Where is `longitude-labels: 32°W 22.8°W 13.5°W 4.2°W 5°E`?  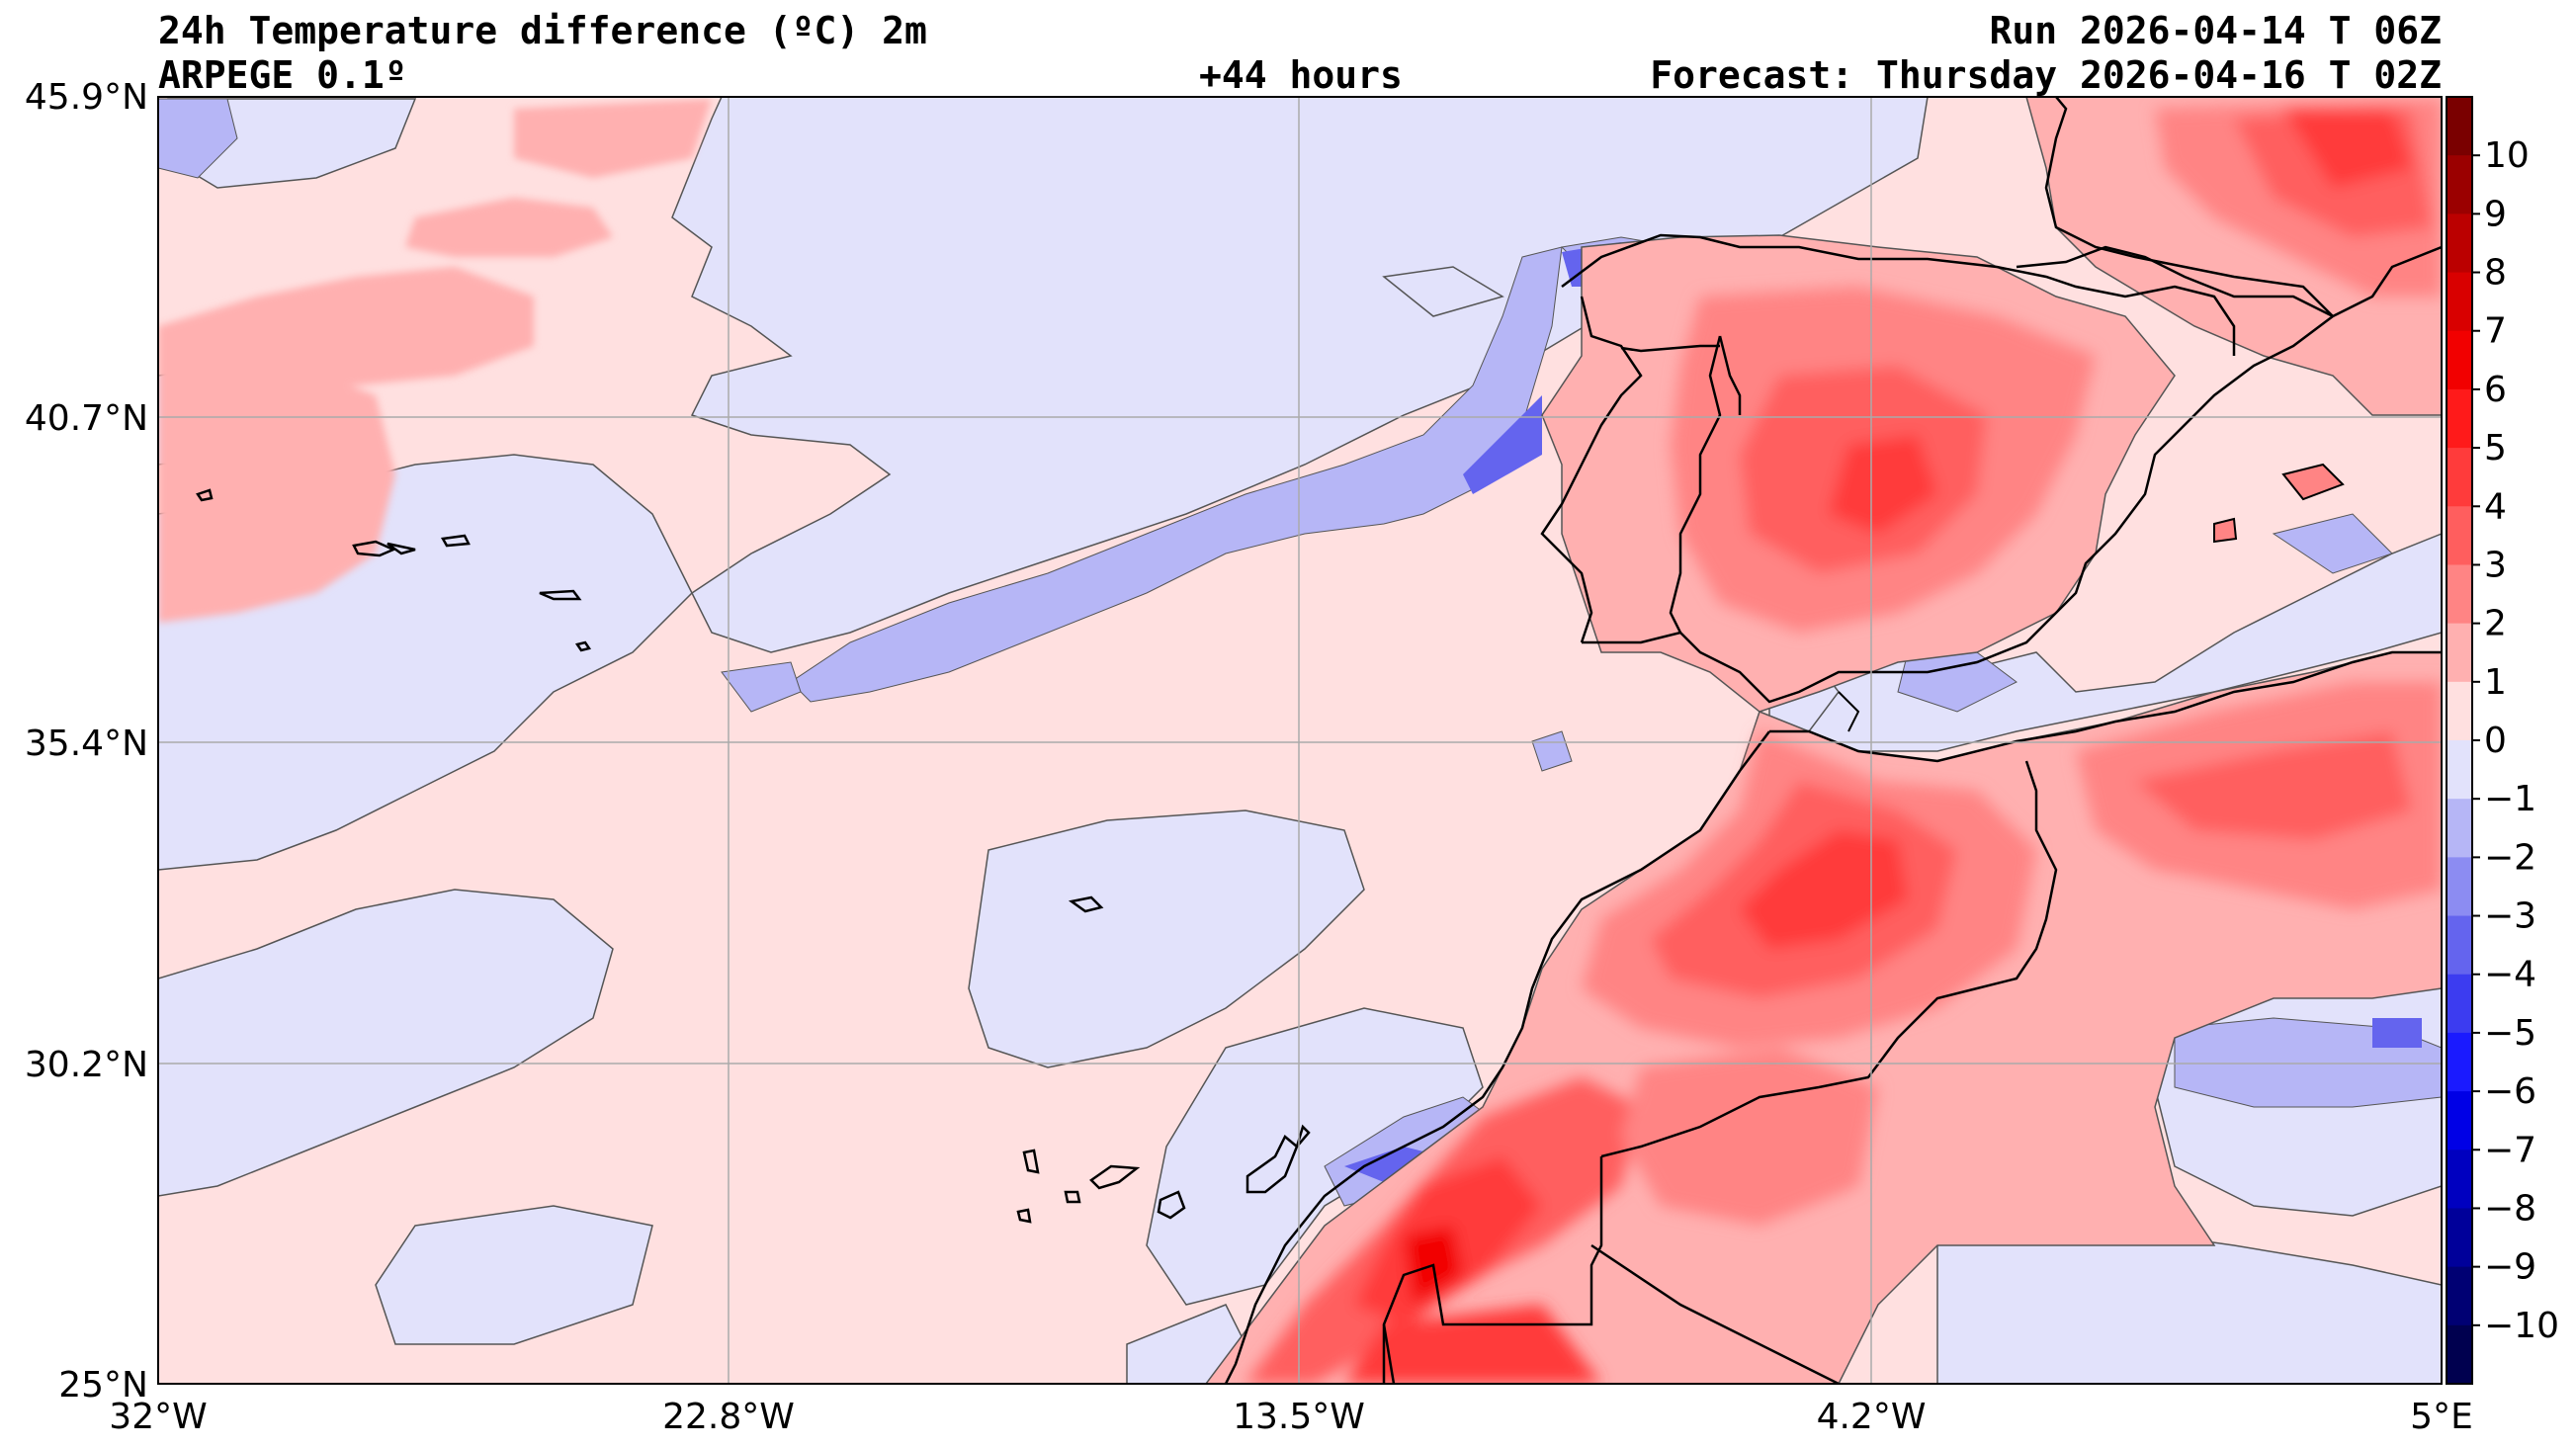
longitude-labels: 32°W 22.8°W 13.5°W 4.2°W 5°E is located at coordinates (1291, 1417).